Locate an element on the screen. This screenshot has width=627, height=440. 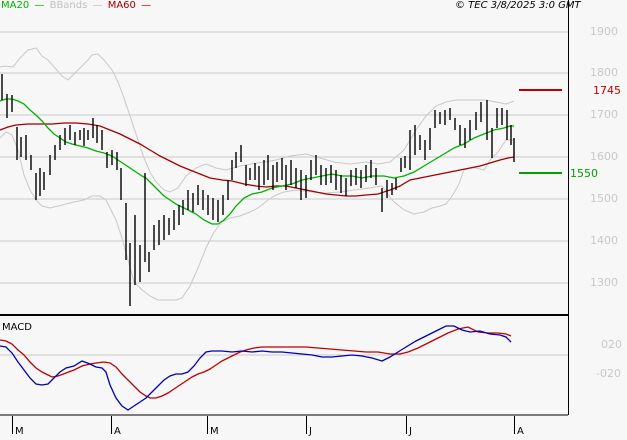
y-label-1500: 1500 is located at coordinates (604, 198).